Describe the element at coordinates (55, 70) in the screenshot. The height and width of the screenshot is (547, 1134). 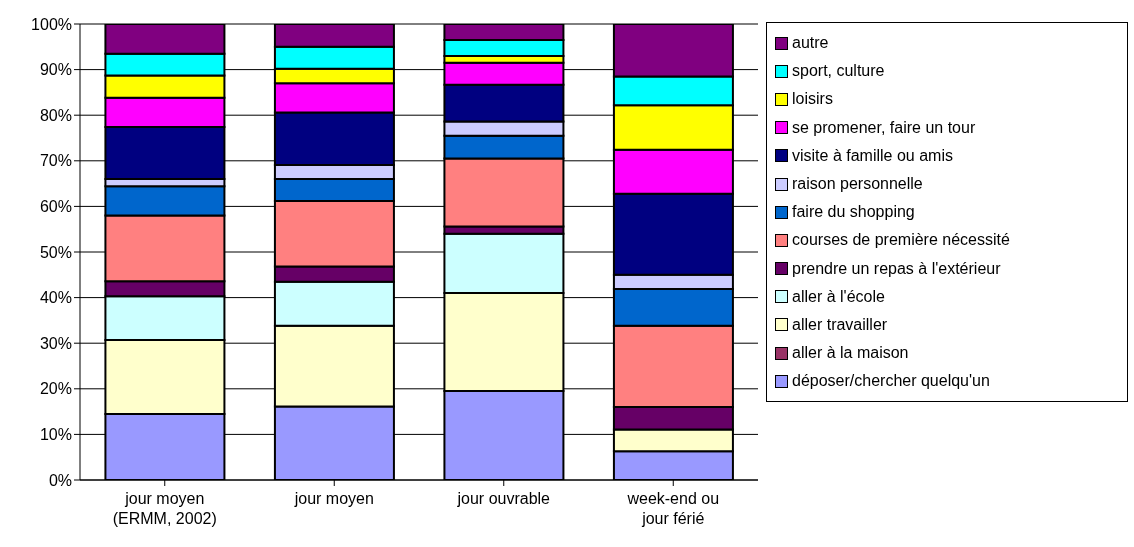
I see `y-tick-label: 90%` at that location.